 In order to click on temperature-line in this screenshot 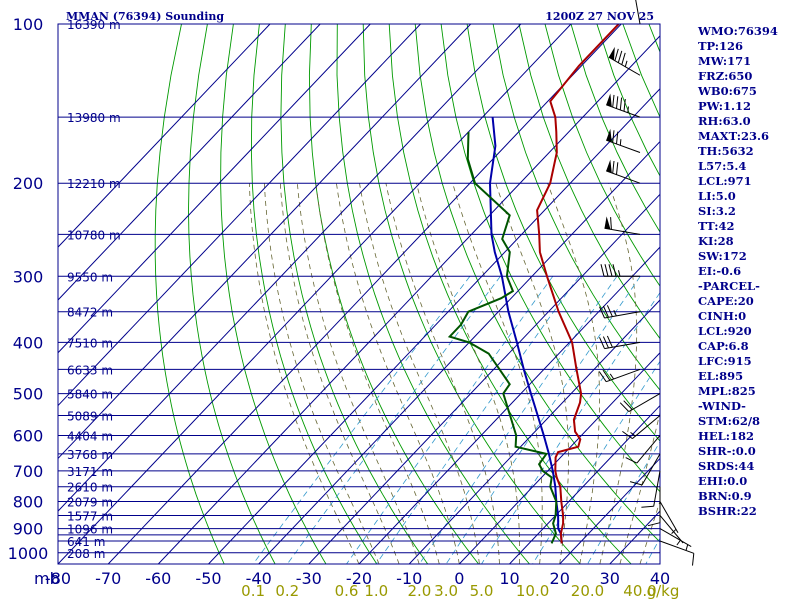, I will do `click(578, 284)`.